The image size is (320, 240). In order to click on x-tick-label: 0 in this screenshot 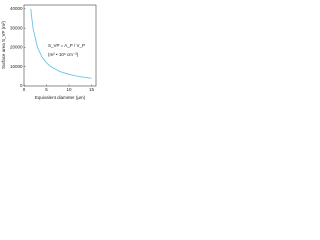, I will do `click(24, 89)`.